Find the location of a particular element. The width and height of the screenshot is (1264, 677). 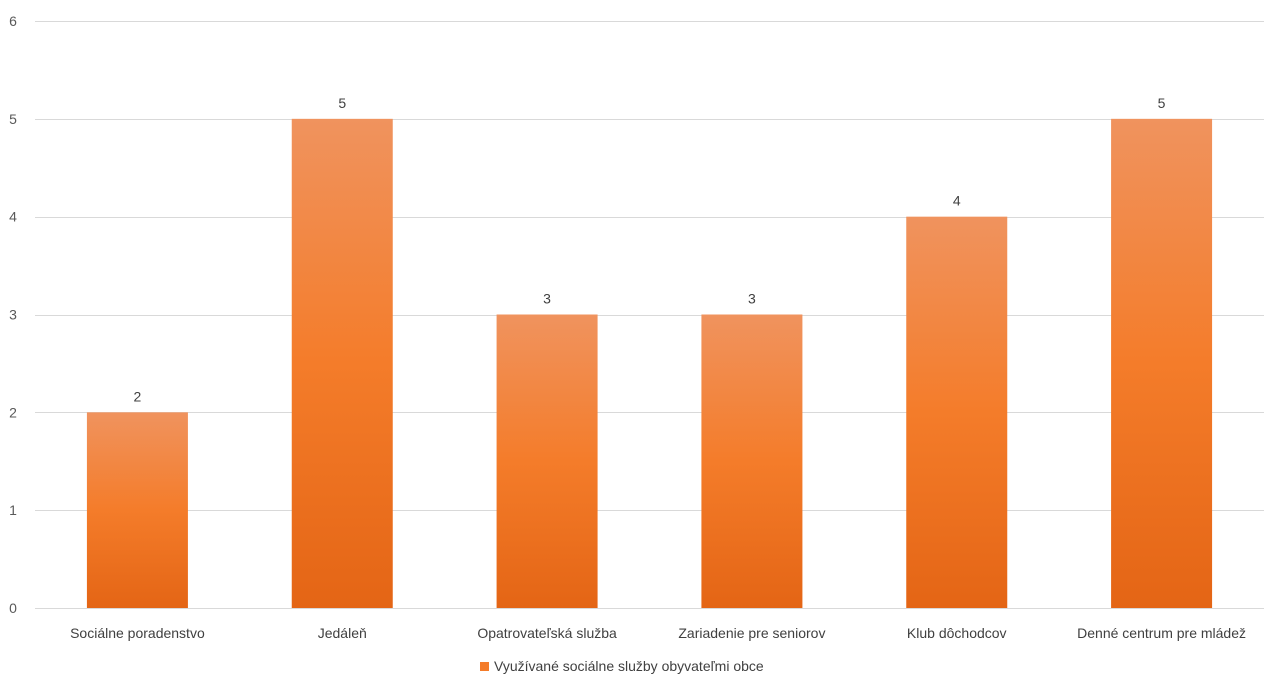

y-tick-label: 4 is located at coordinates (13, 217).